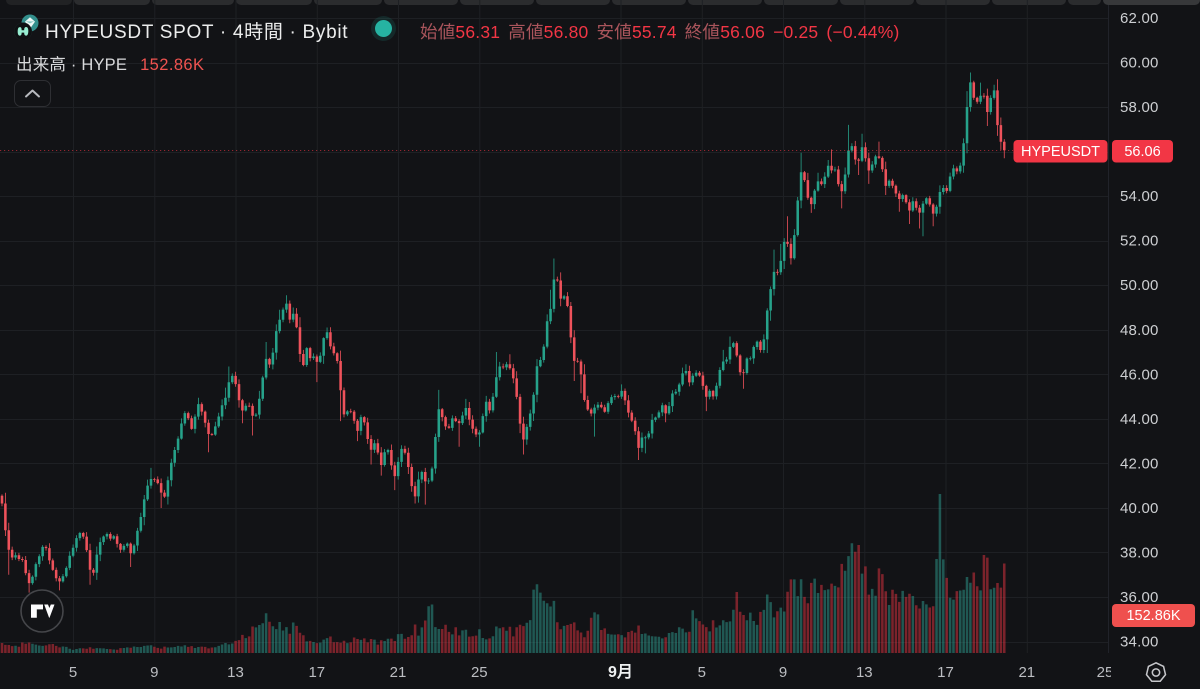 This screenshot has width=1200, height=689. Describe the element at coordinates (1139, 463) in the screenshot. I see `svg-text: 42.00` at that location.